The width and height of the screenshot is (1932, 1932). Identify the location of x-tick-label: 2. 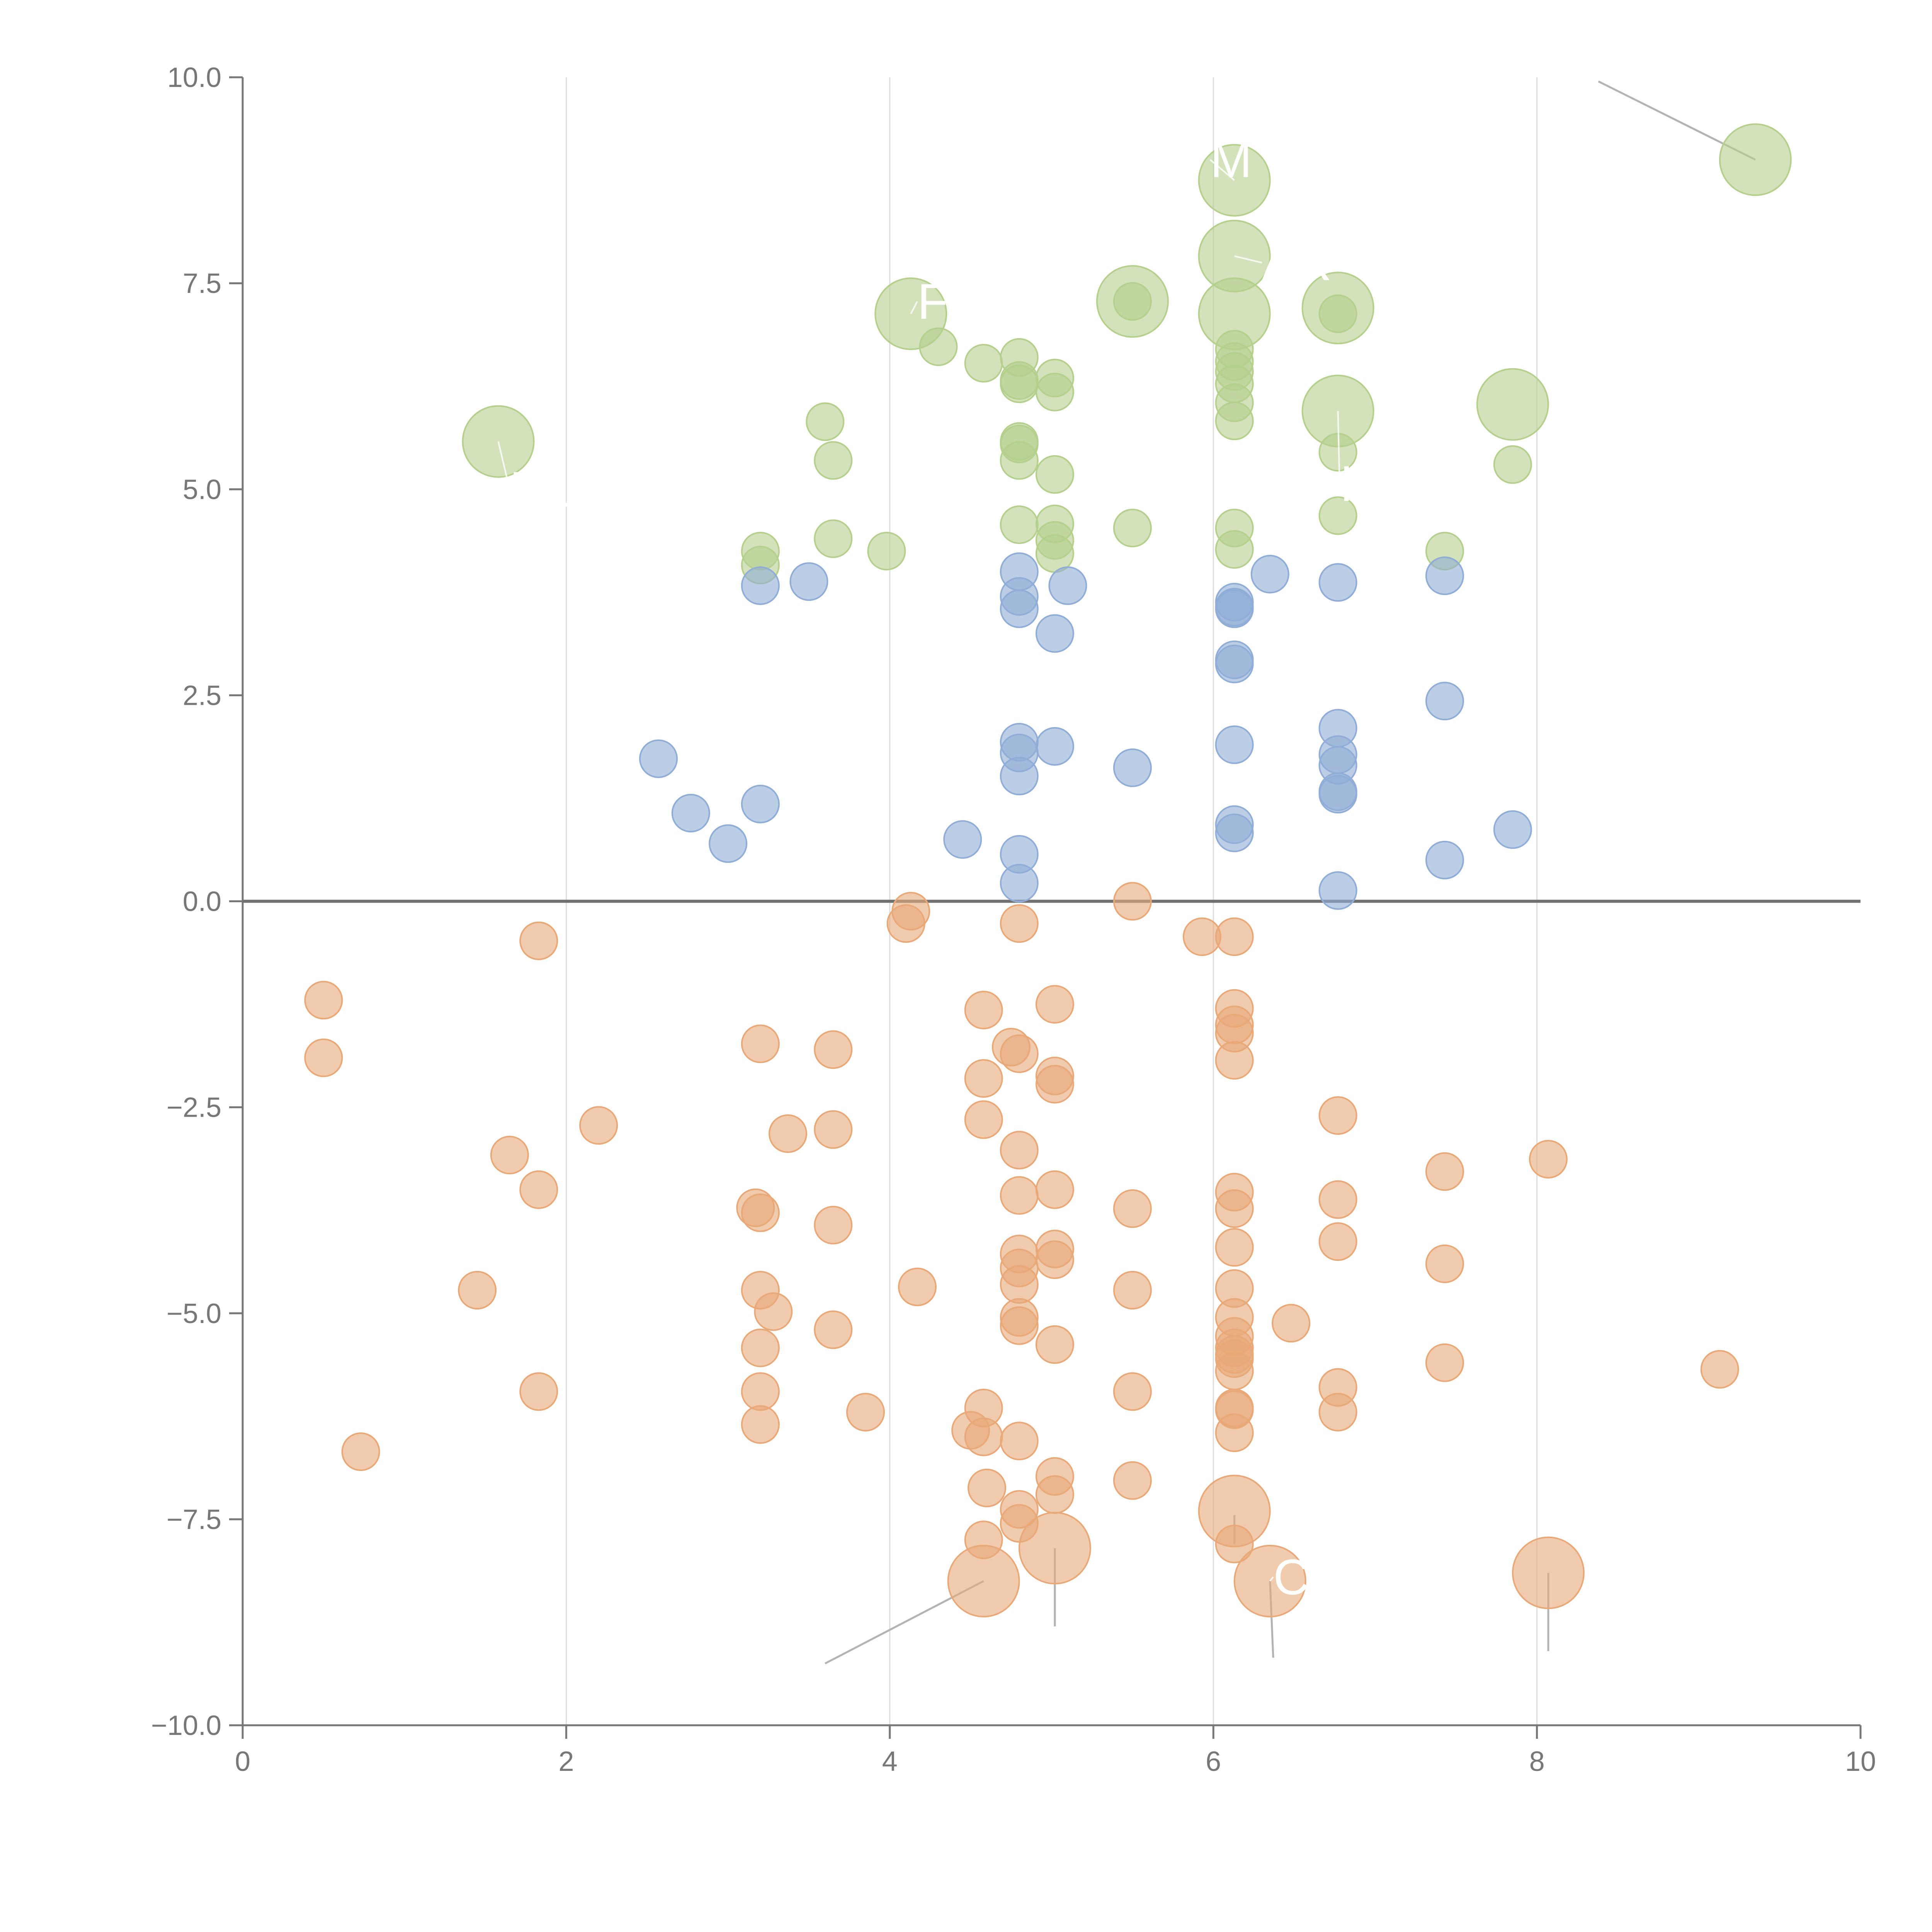
(566, 1761).